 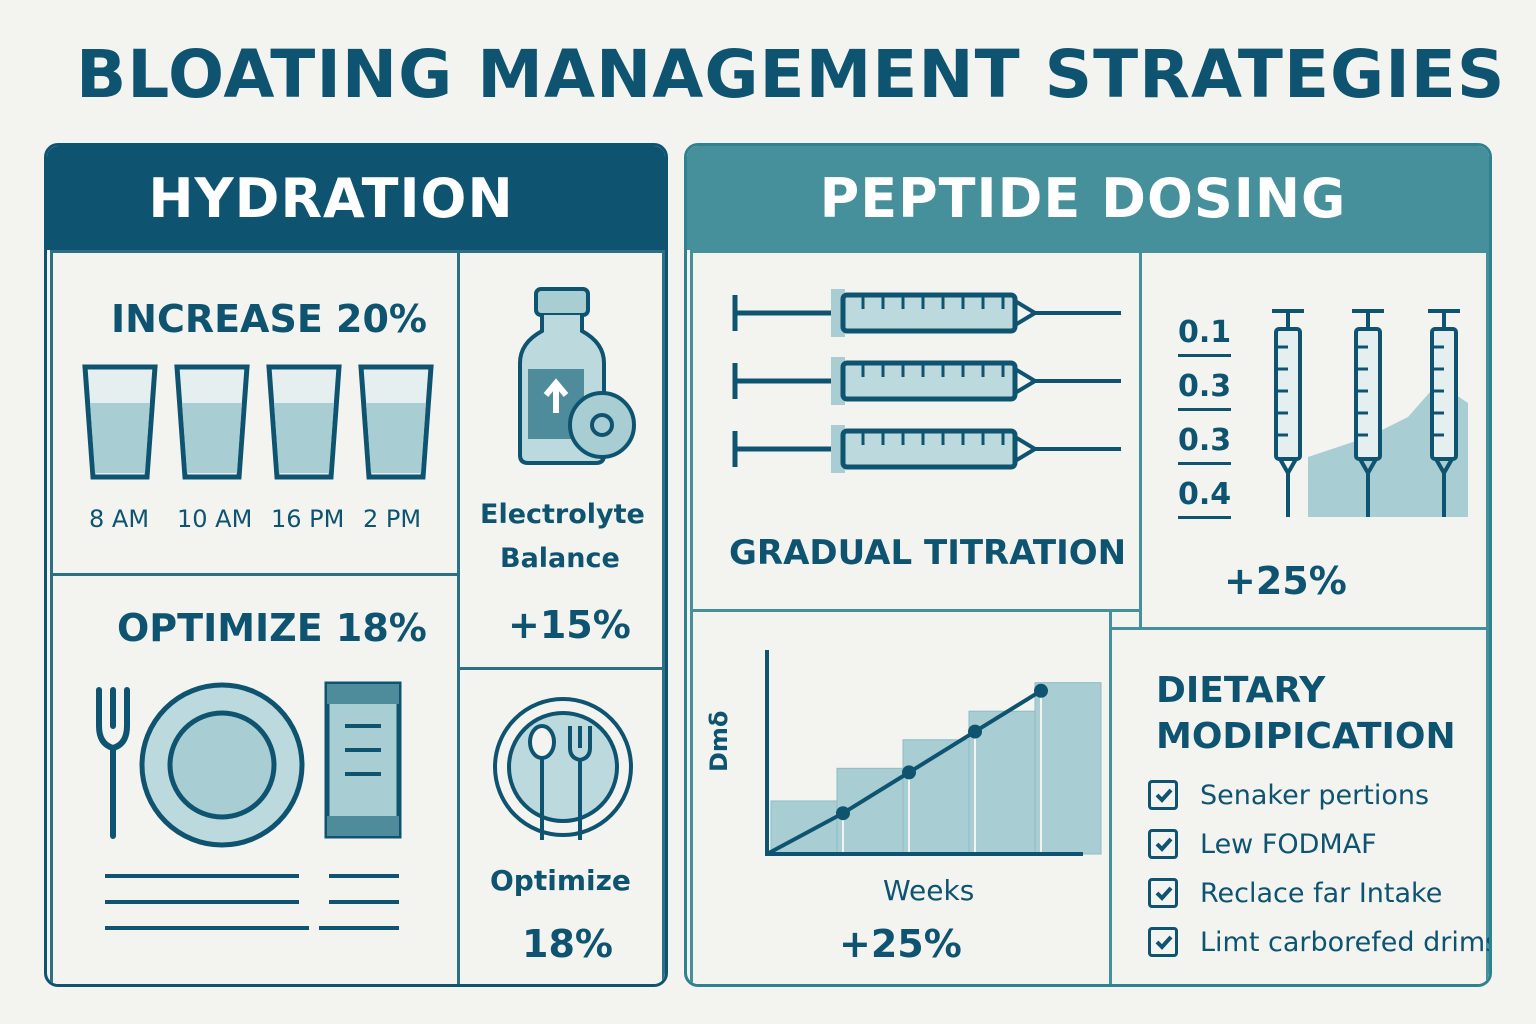 What do you see at coordinates (392, 519) in the screenshot?
I see `time-label-4: 2 PM` at bounding box center [392, 519].